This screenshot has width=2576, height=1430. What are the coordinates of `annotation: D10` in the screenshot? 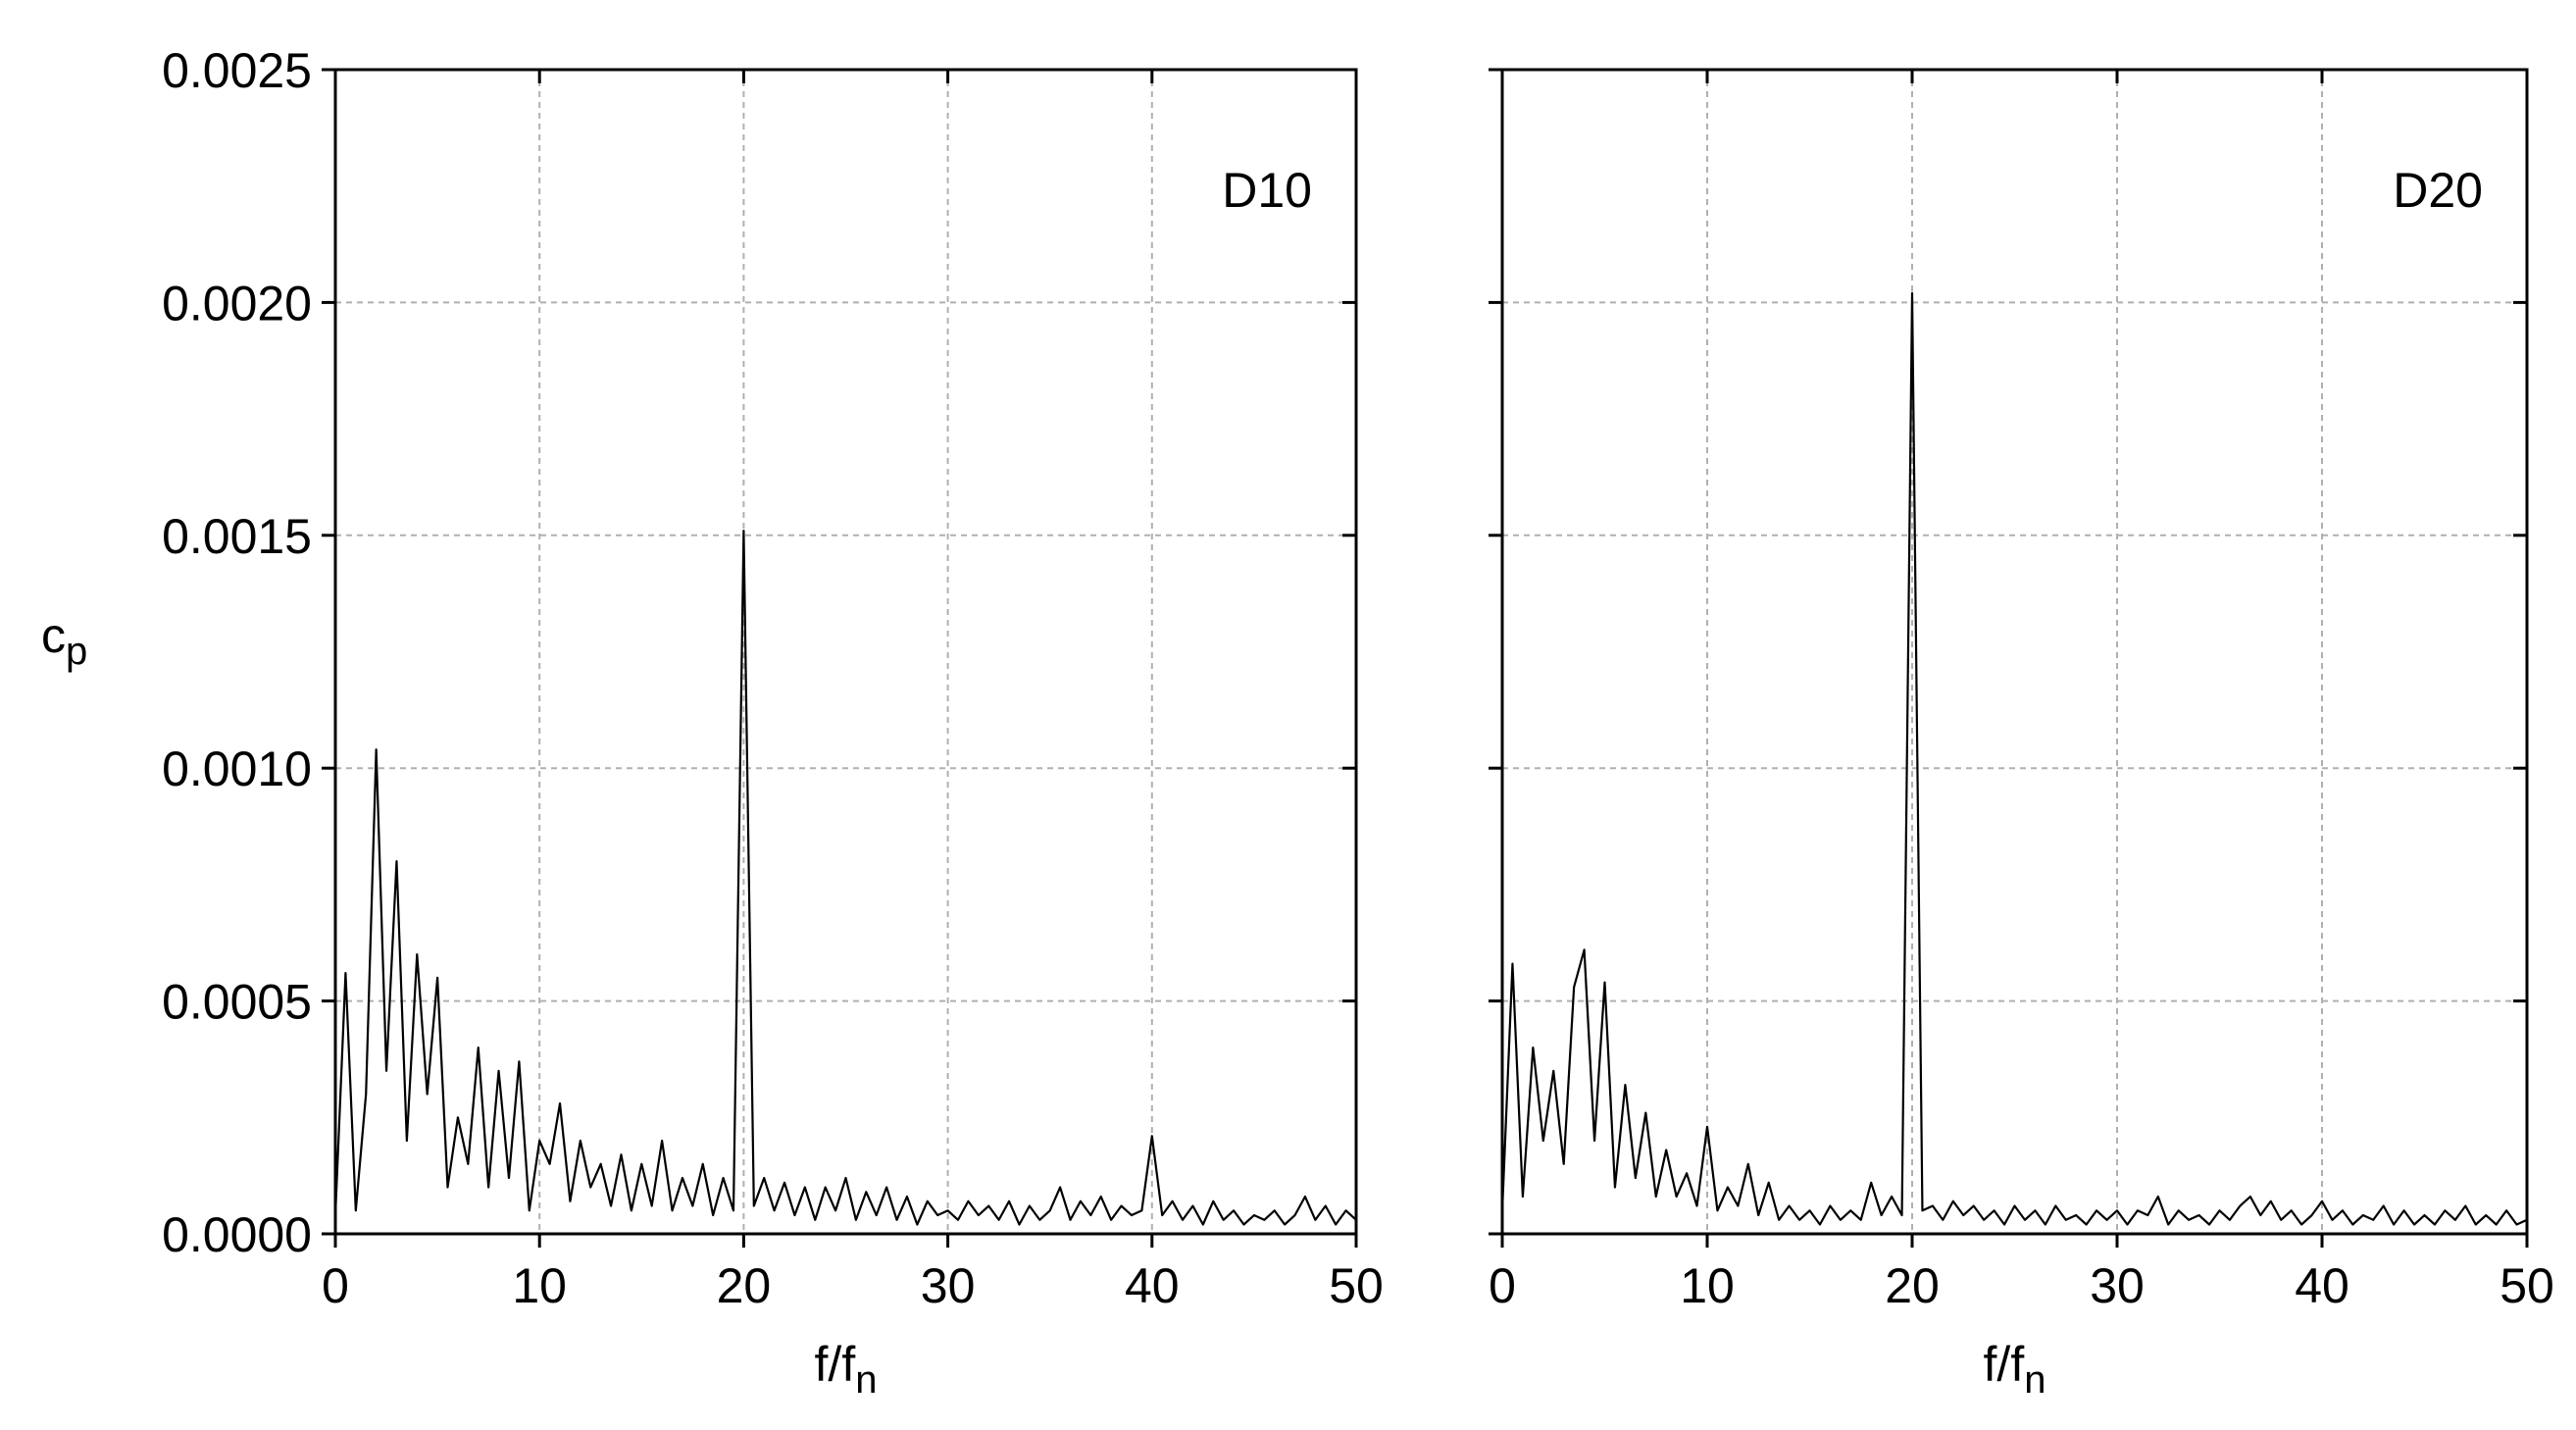 It's located at (1267, 191).